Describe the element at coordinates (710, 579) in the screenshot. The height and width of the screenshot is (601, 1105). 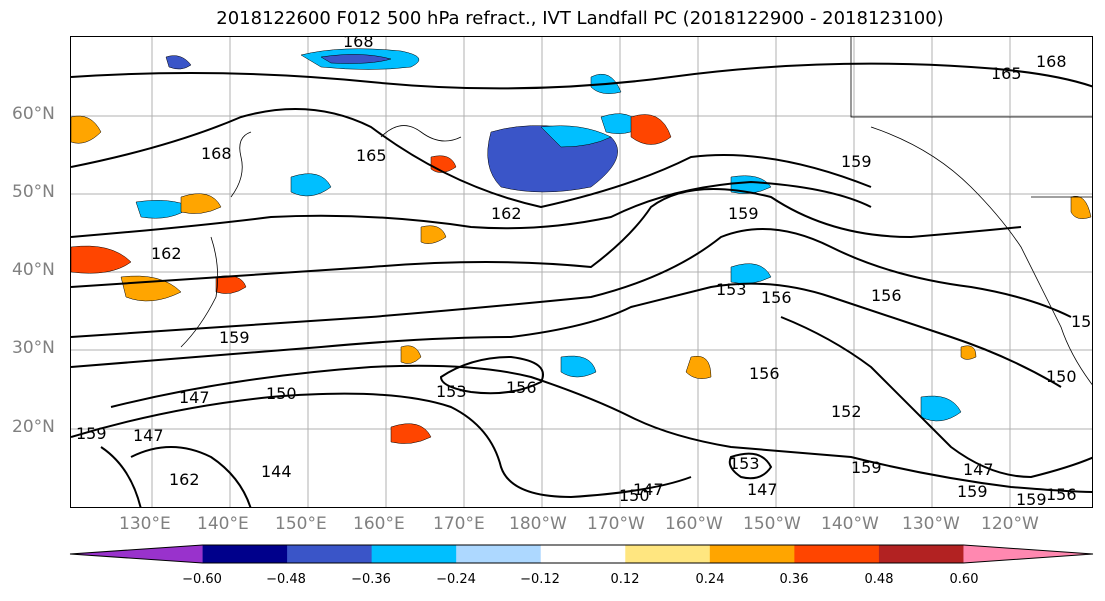
I see `colorbar-tick: 0.24` at that location.